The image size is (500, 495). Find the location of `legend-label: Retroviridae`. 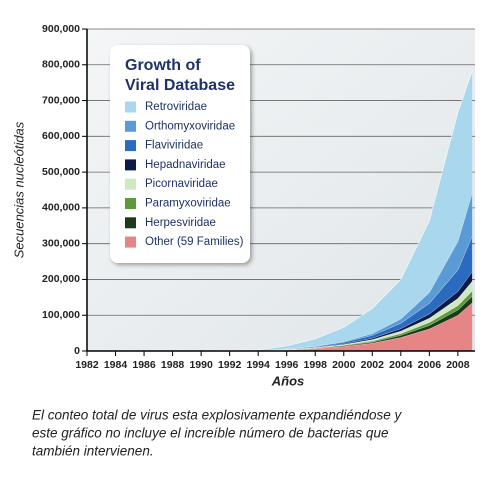

legend-label: Retroviridae is located at coordinates (176, 107).